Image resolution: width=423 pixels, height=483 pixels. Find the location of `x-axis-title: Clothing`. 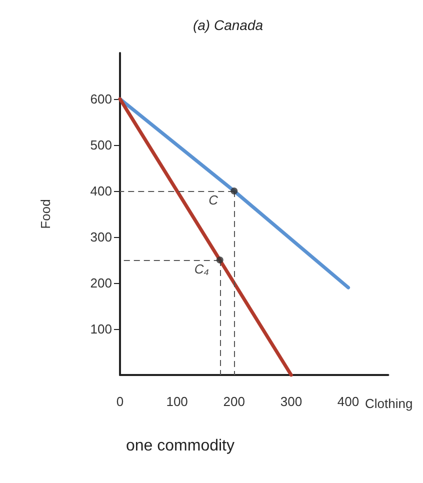

x-axis-title: Clothing is located at coordinates (389, 403).